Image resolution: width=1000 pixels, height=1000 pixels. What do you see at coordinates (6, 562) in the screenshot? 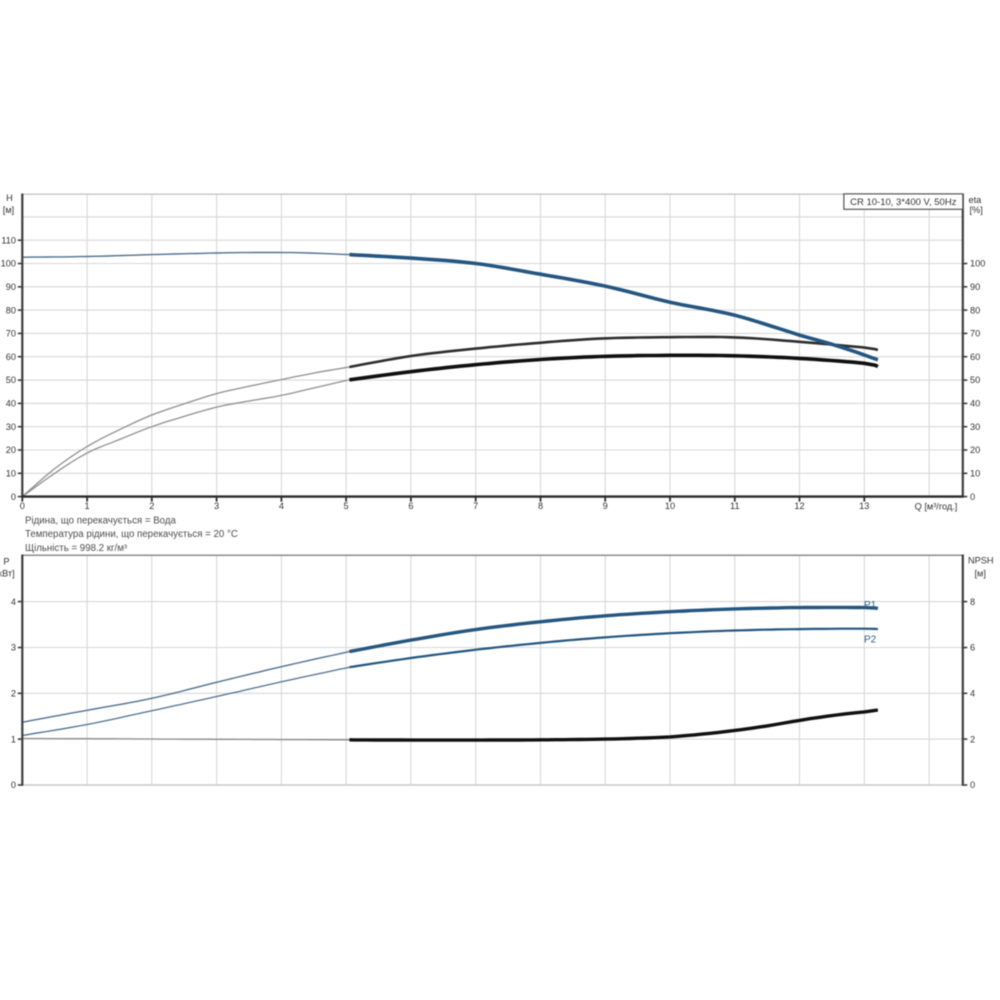
I see `svg-text: P` at bounding box center [6, 562].